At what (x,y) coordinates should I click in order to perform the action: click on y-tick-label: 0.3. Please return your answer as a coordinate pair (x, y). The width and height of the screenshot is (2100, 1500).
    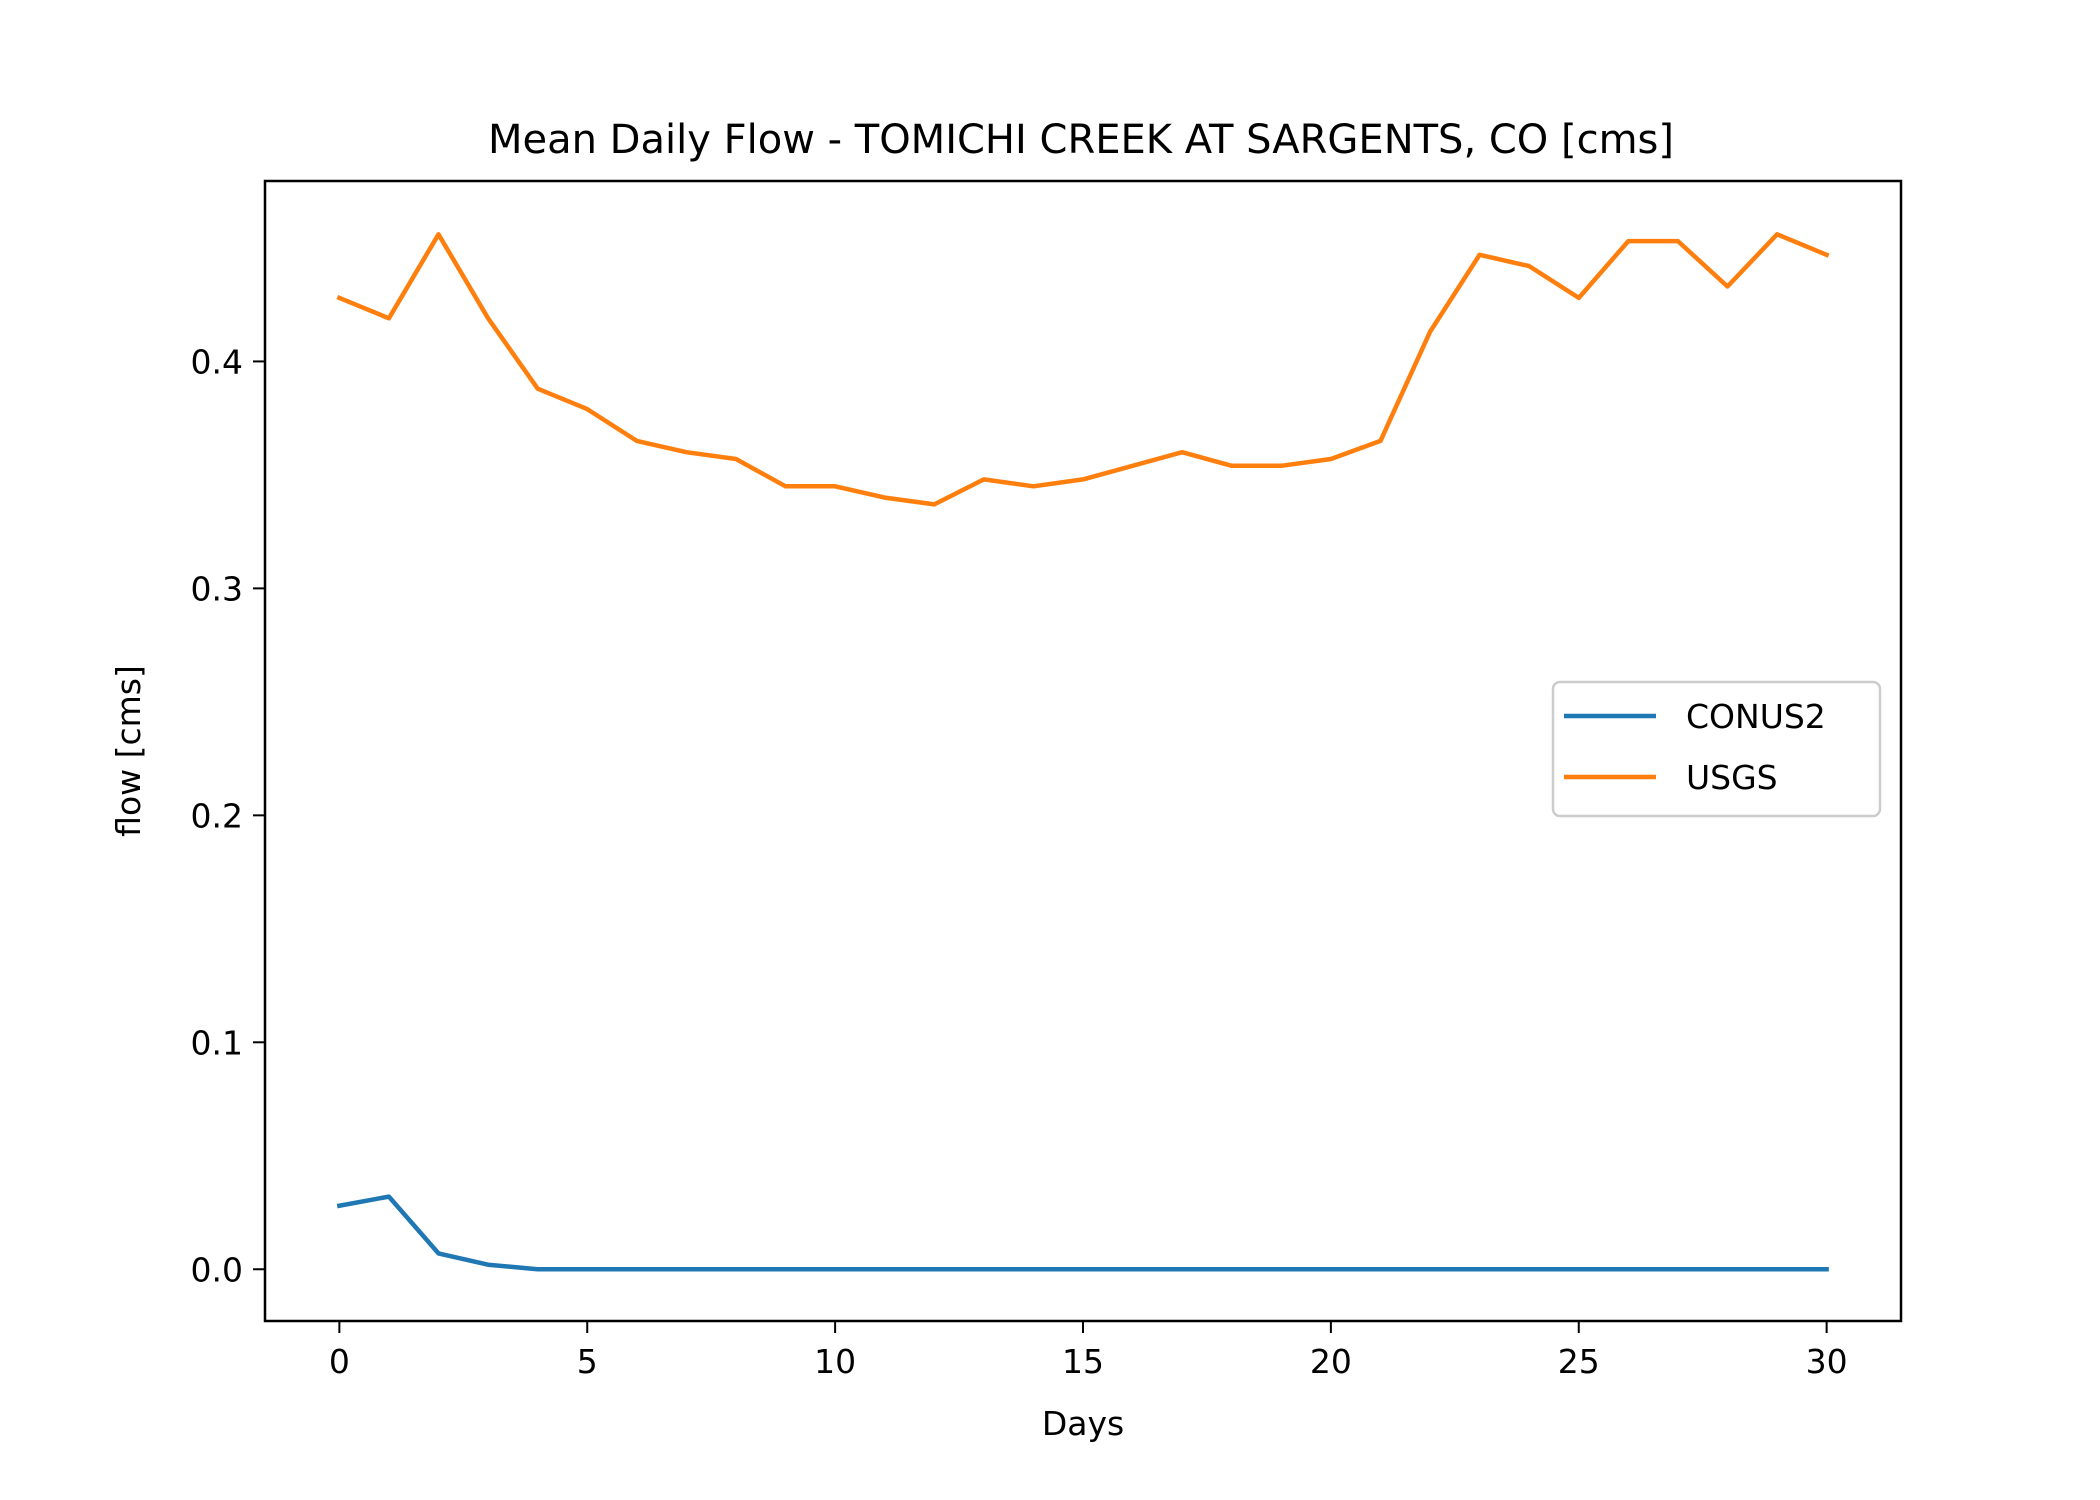
    Looking at the image, I should click on (217, 588).